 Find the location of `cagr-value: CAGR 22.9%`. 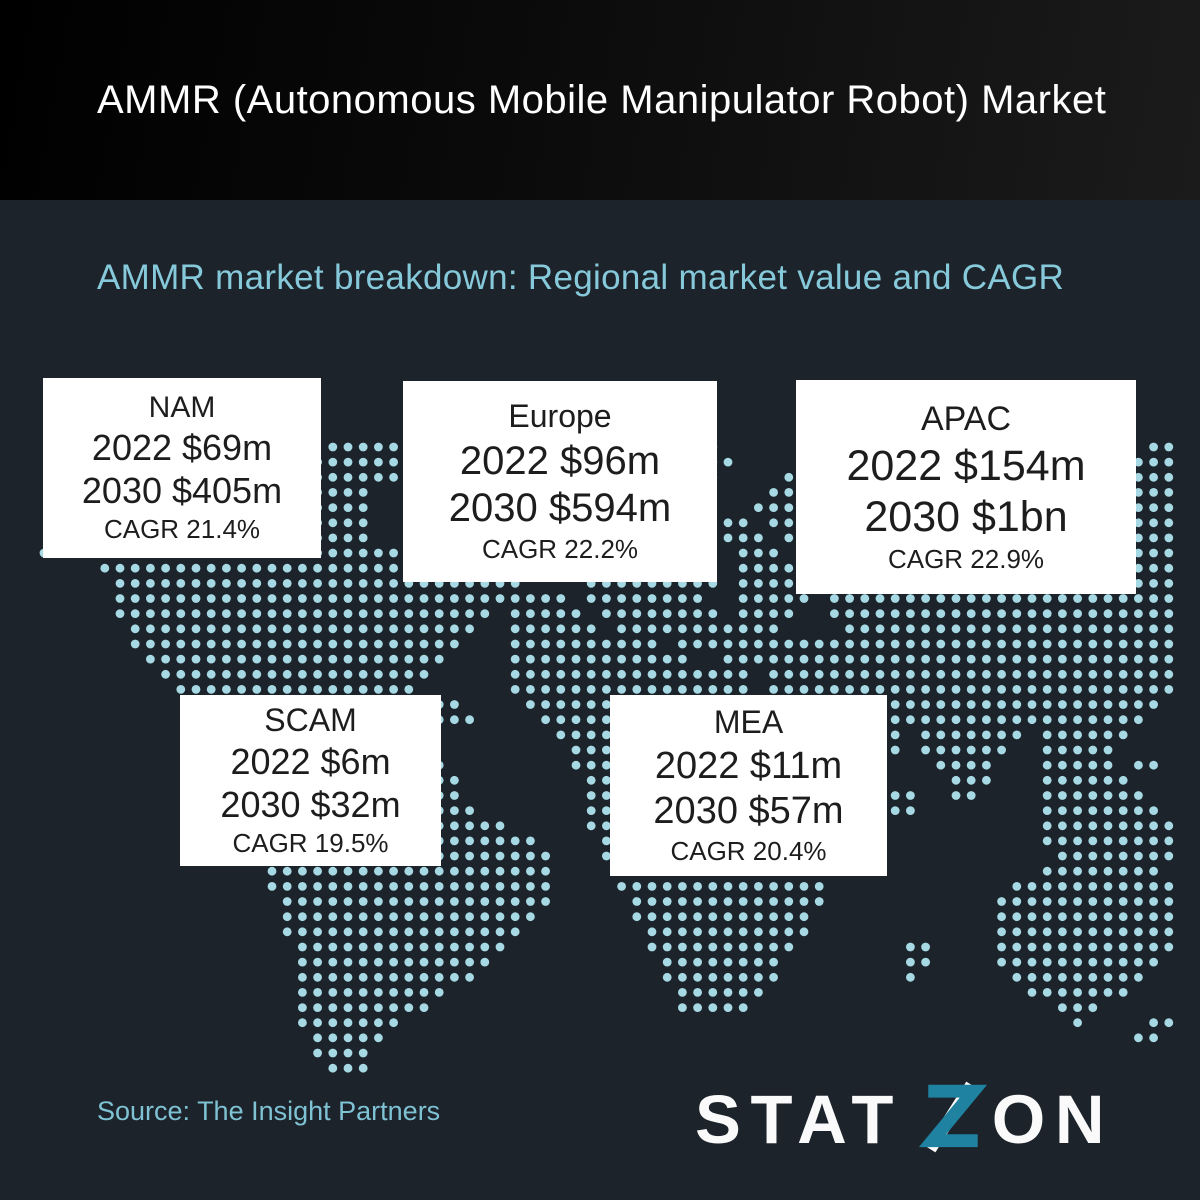

cagr-value: CAGR 22.9% is located at coordinates (966, 559).